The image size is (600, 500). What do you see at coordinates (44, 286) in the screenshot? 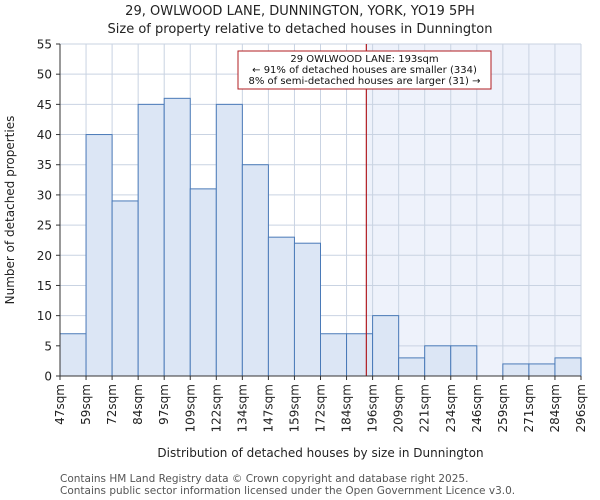
I see `y-tick-label: 15` at bounding box center [44, 286].